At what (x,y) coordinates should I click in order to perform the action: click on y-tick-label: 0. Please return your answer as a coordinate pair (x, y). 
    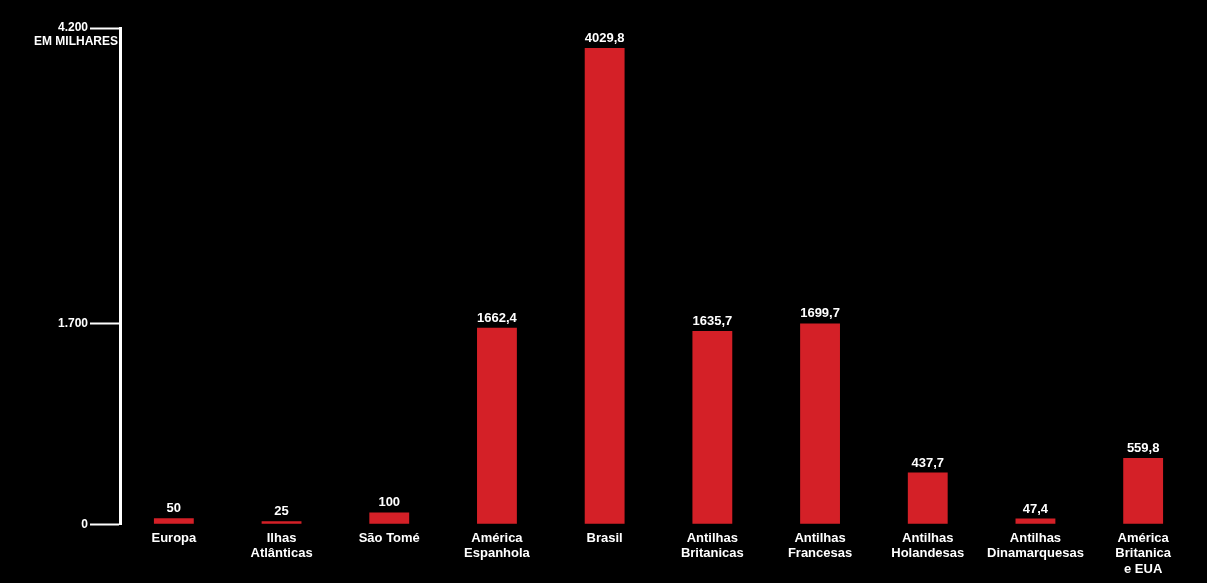
    Looking at the image, I should click on (85, 523).